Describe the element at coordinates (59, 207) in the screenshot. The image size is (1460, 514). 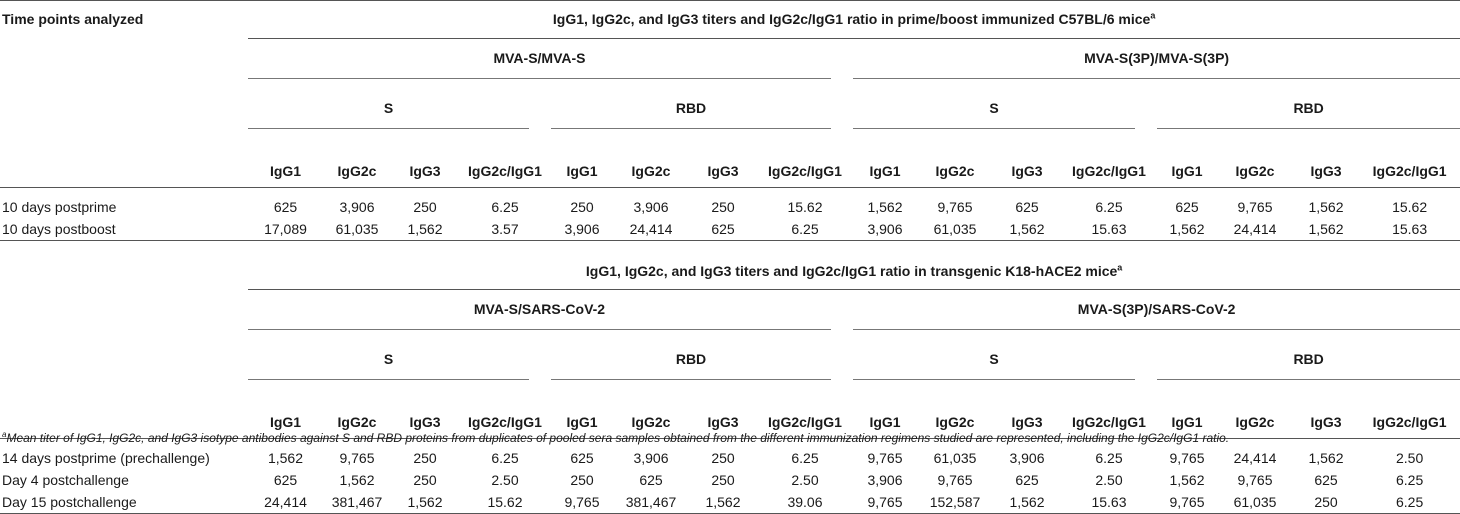
I see `row-label: 10 days postprime` at that location.